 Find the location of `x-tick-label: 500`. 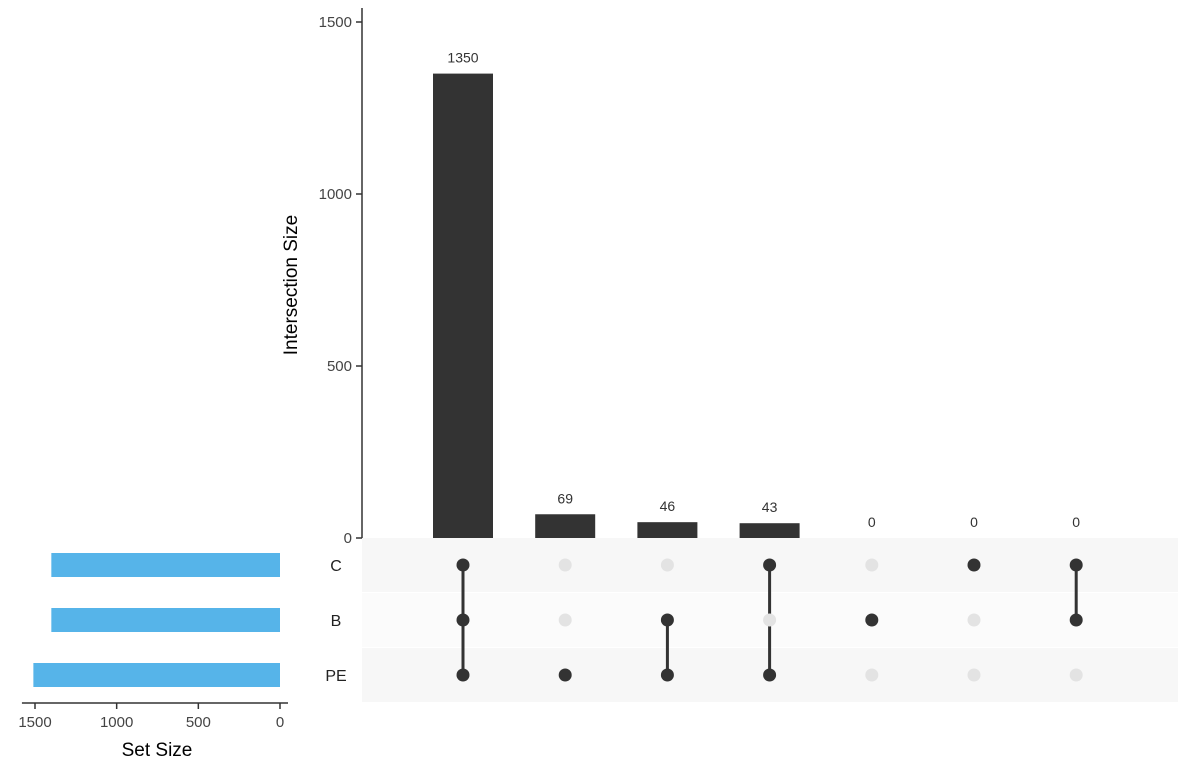

x-tick-label: 500 is located at coordinates (198, 722).